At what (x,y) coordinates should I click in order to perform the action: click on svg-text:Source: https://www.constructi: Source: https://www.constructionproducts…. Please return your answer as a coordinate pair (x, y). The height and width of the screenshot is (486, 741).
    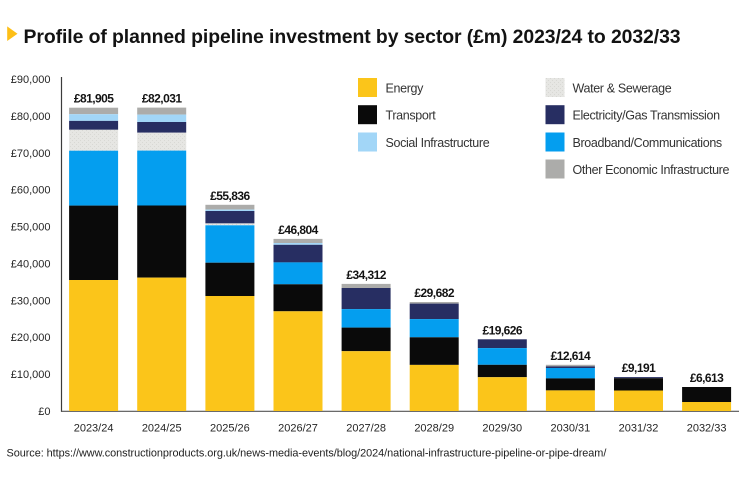
    Looking at the image, I should click on (307, 454).